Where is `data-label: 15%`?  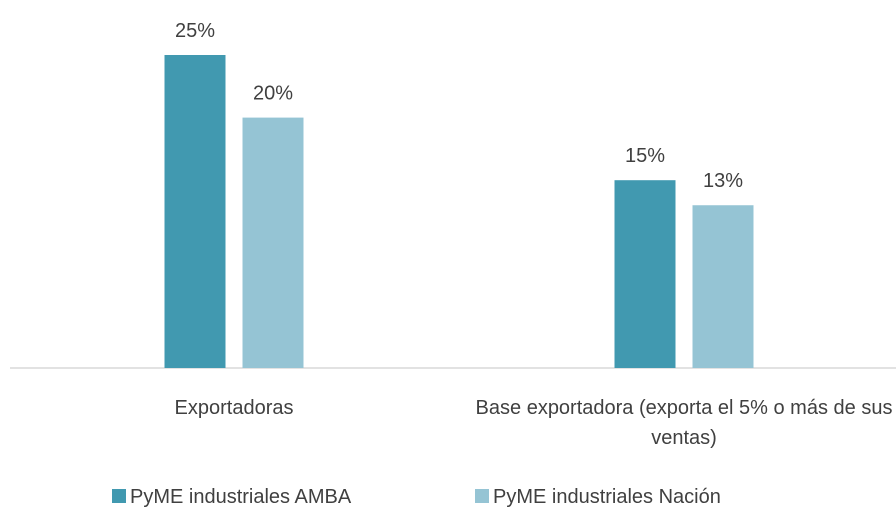 data-label: 15% is located at coordinates (645, 156).